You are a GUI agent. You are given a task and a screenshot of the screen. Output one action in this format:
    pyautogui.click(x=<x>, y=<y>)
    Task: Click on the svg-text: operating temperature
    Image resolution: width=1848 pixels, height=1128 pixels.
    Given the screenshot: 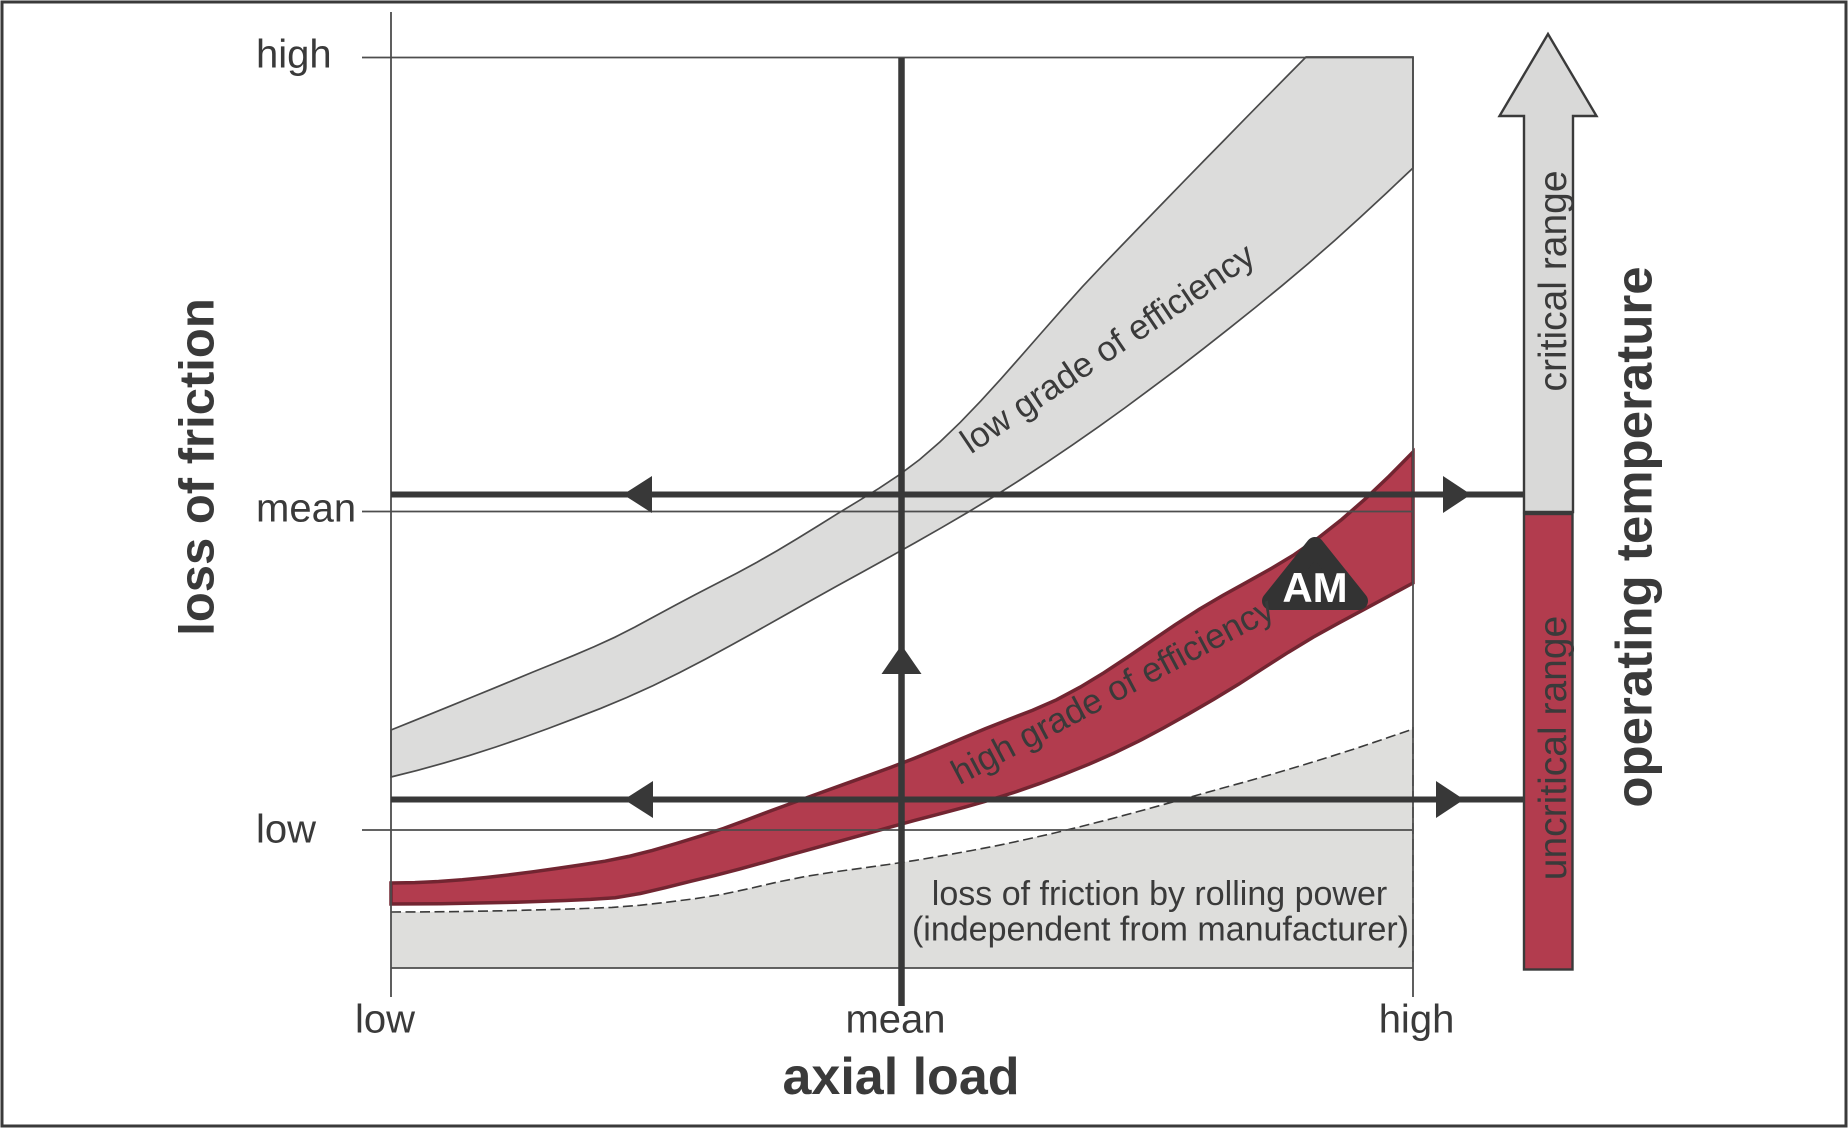 What is the action you would take?
    pyautogui.click(x=1634, y=536)
    